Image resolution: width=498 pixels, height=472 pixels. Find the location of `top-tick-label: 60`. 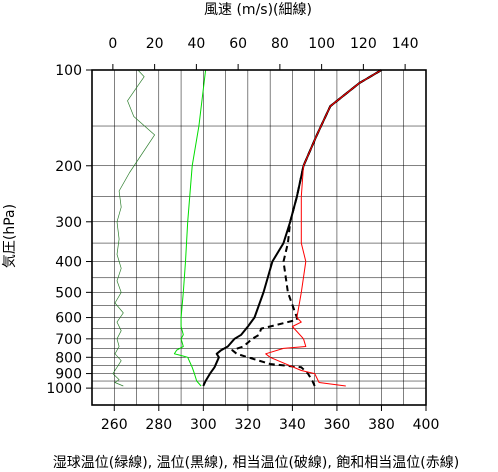

top-tick-label: 60 is located at coordinates (238, 44).